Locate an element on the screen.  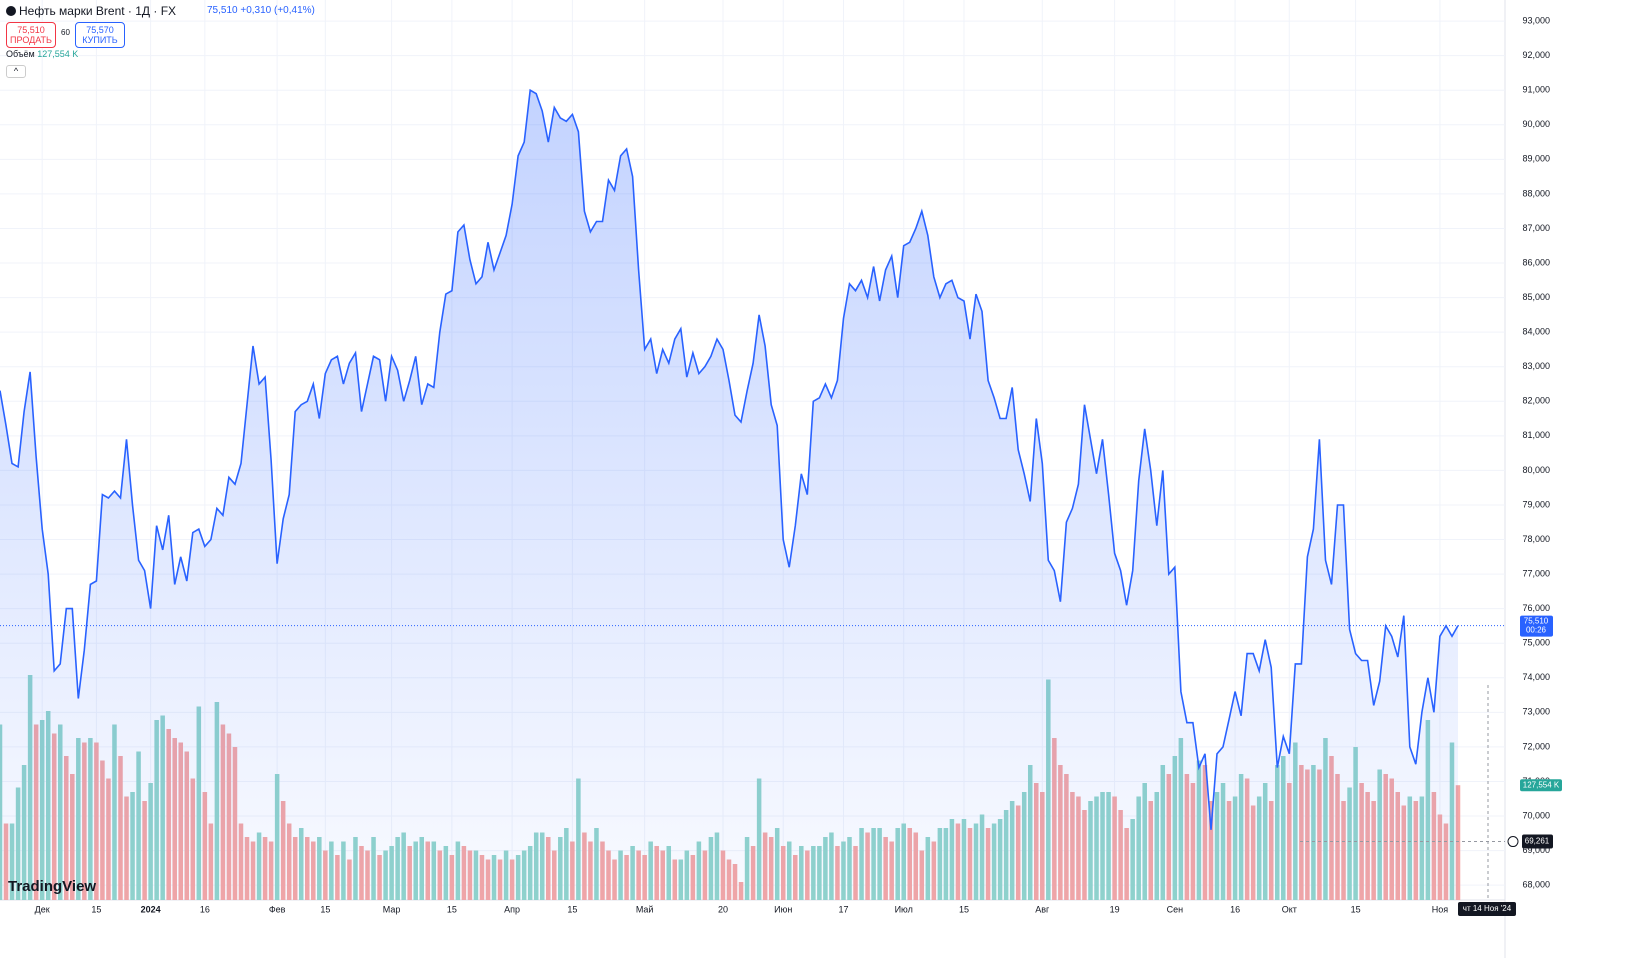
sell-price: 75,510 is located at coordinates (31, 30).